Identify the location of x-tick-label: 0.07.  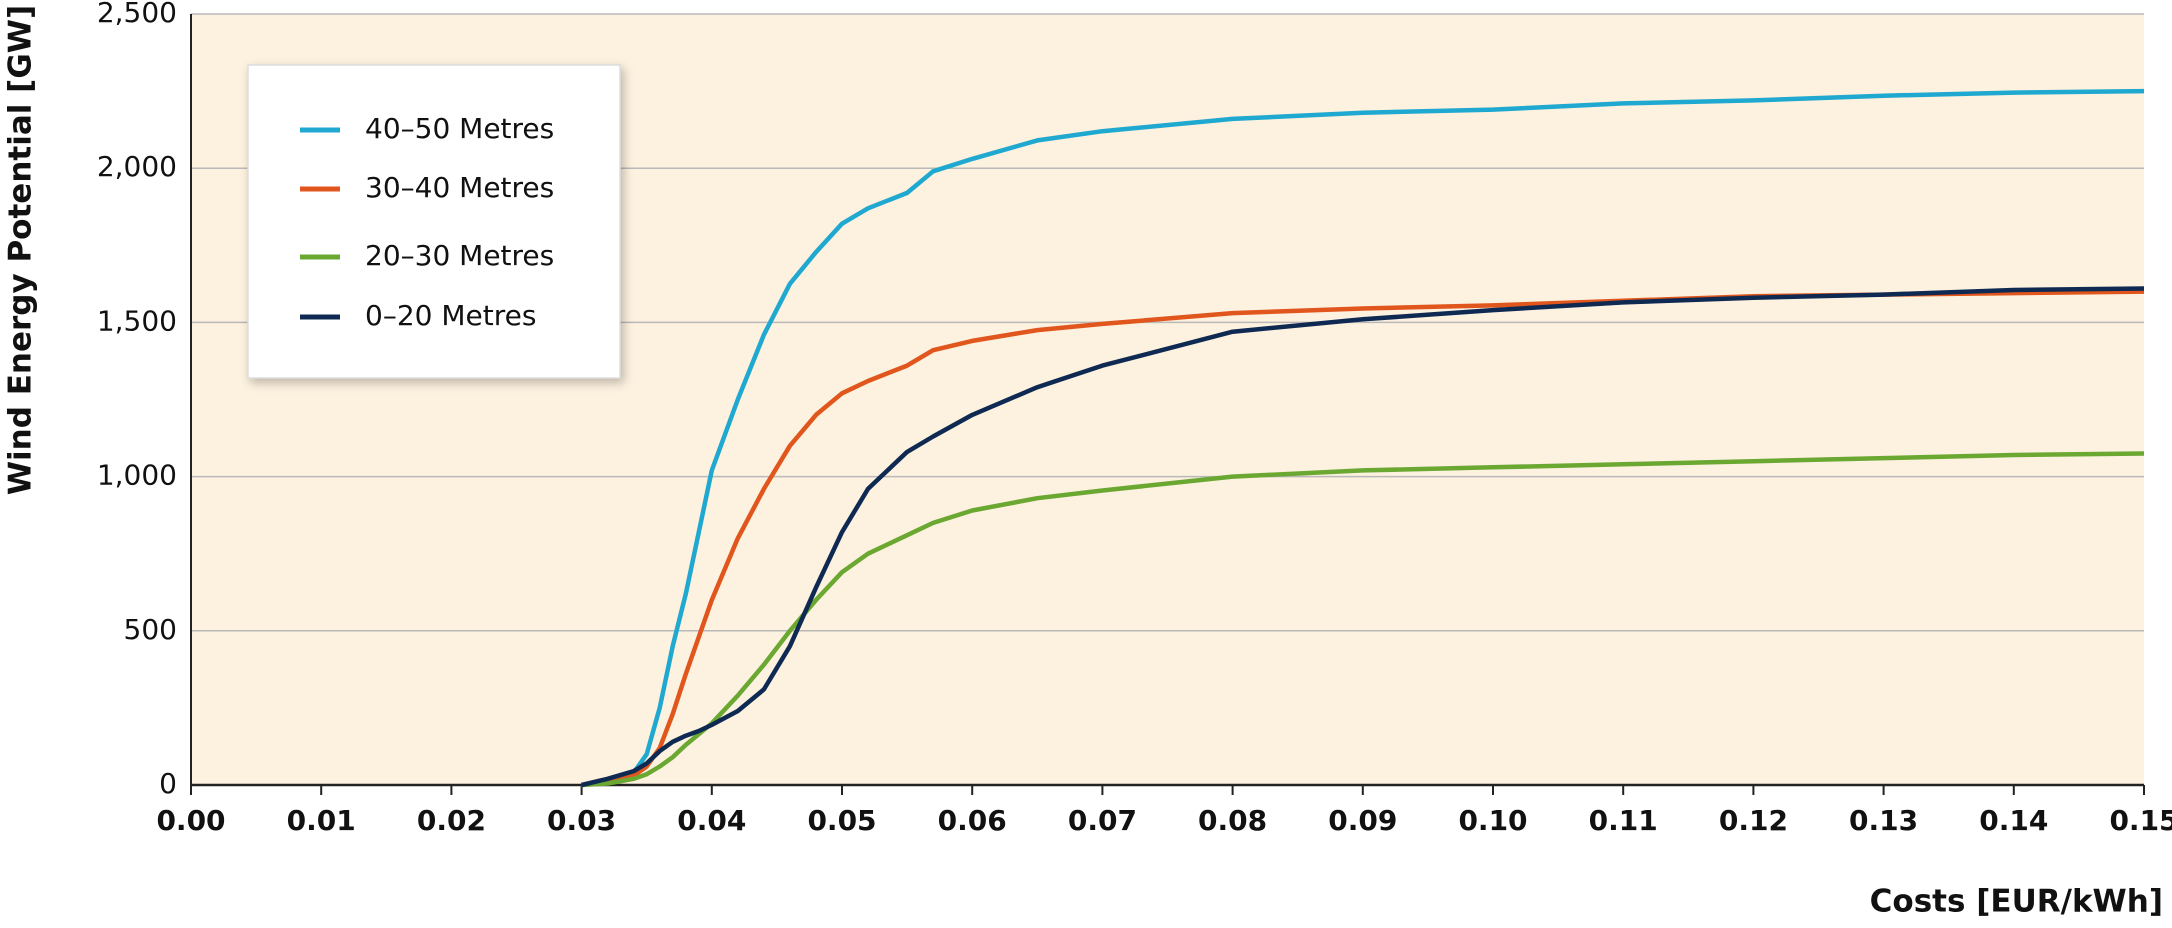
(1102, 820).